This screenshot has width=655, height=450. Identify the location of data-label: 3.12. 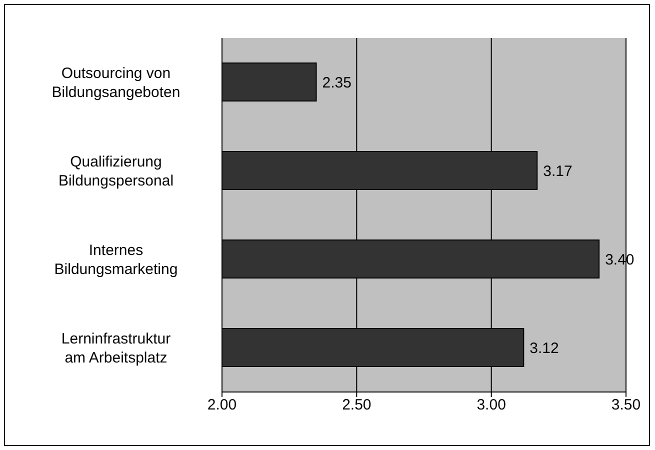
(544, 348).